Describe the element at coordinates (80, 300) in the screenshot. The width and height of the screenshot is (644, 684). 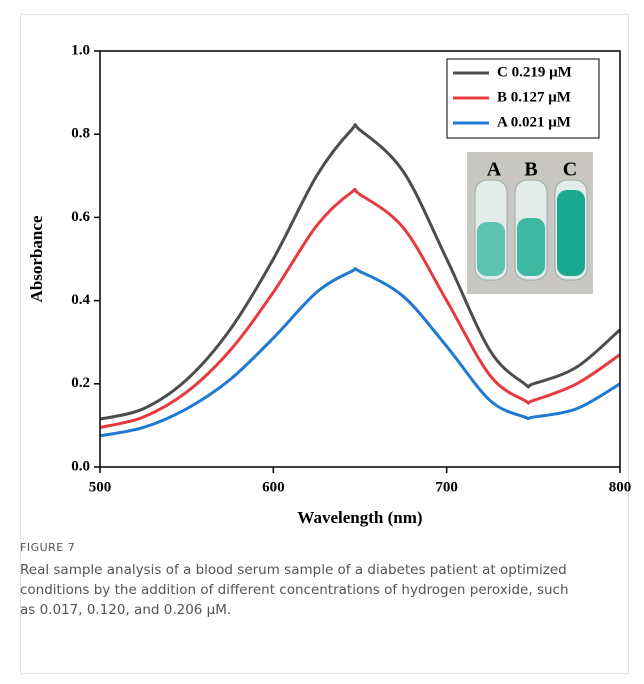
I see `y-tick-label: 0.4` at that location.